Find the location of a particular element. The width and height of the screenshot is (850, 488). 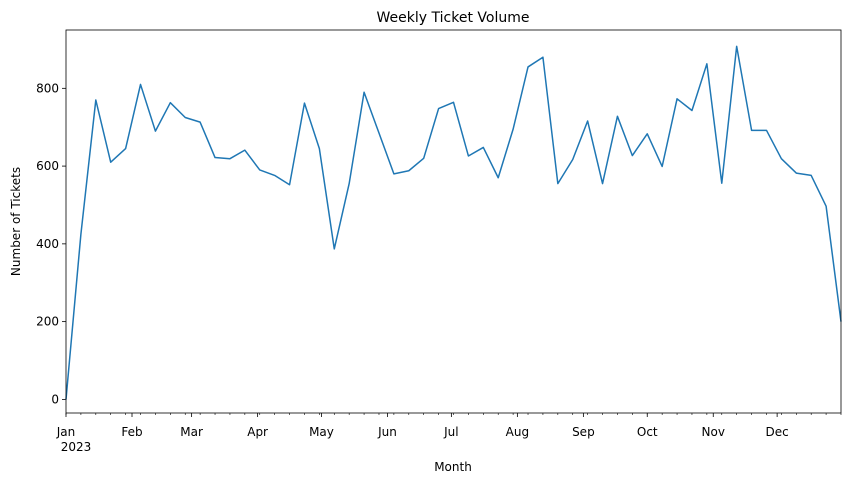

x-tick-label: Feb is located at coordinates (131, 432).